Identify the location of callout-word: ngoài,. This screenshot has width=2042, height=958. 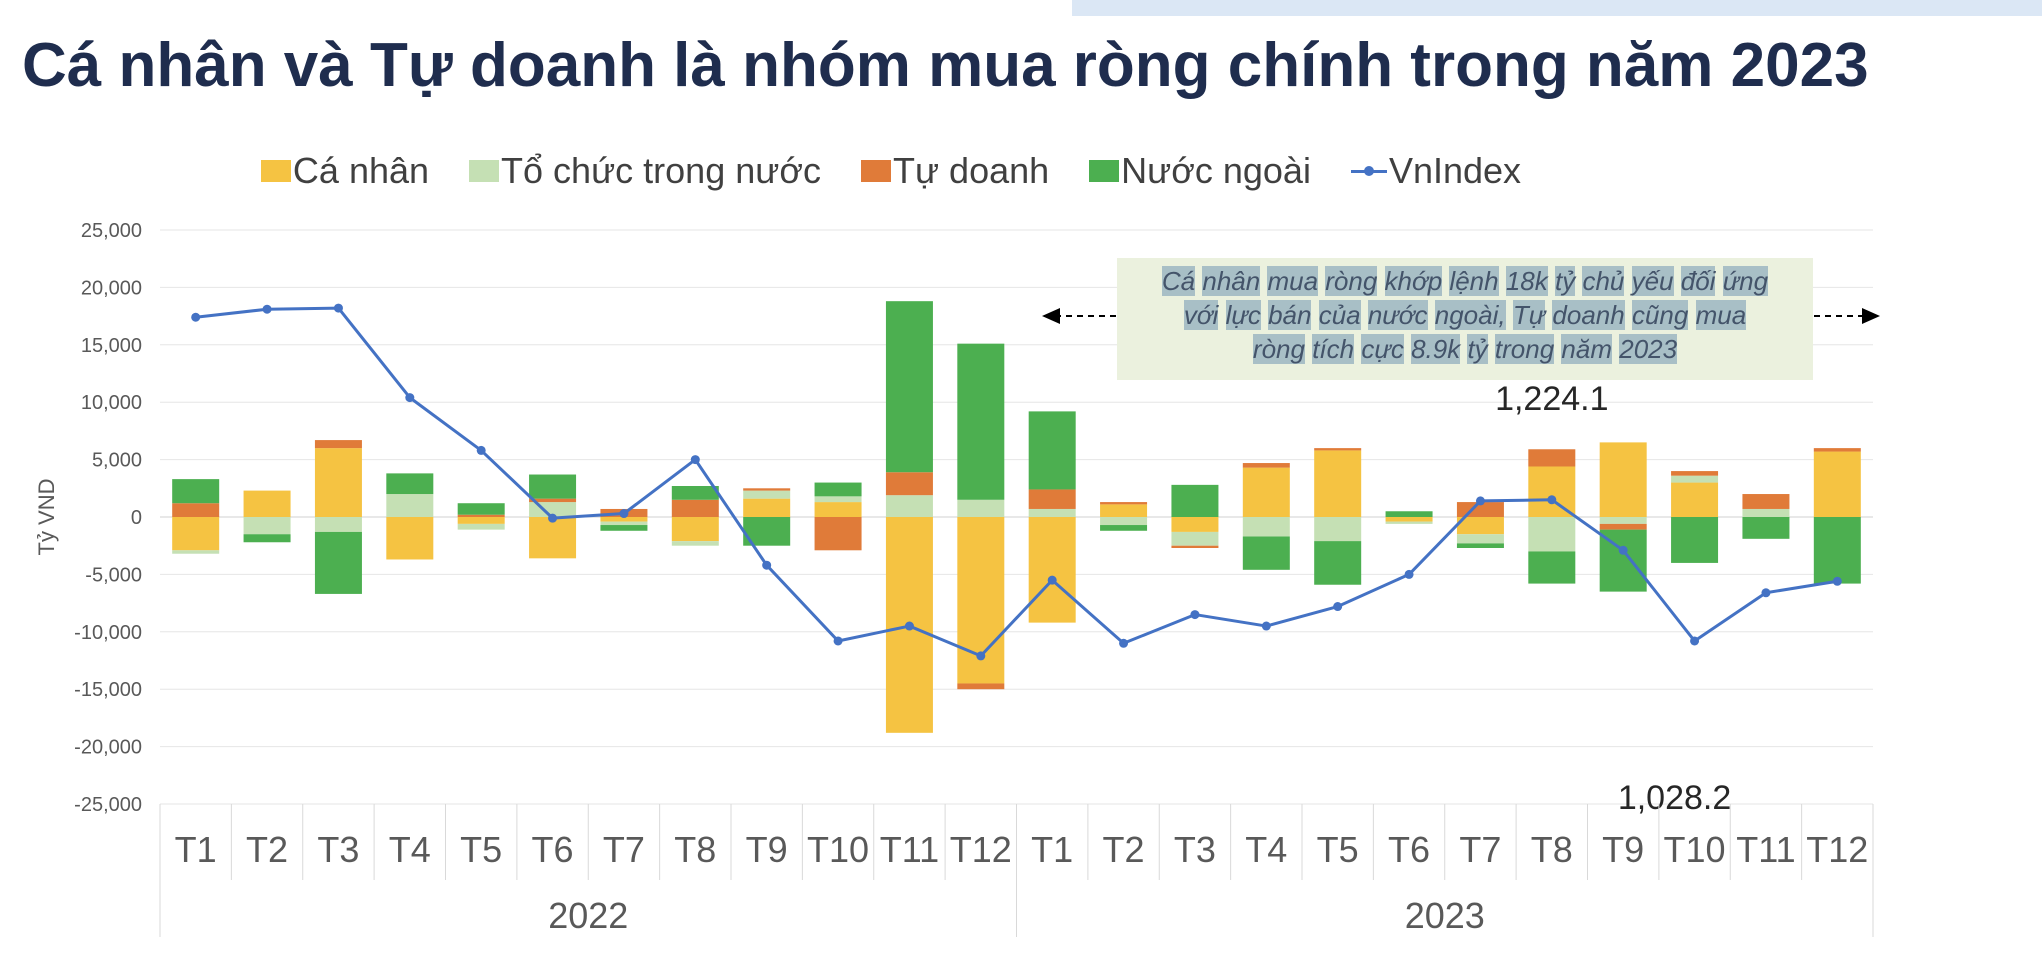
(1470, 315).